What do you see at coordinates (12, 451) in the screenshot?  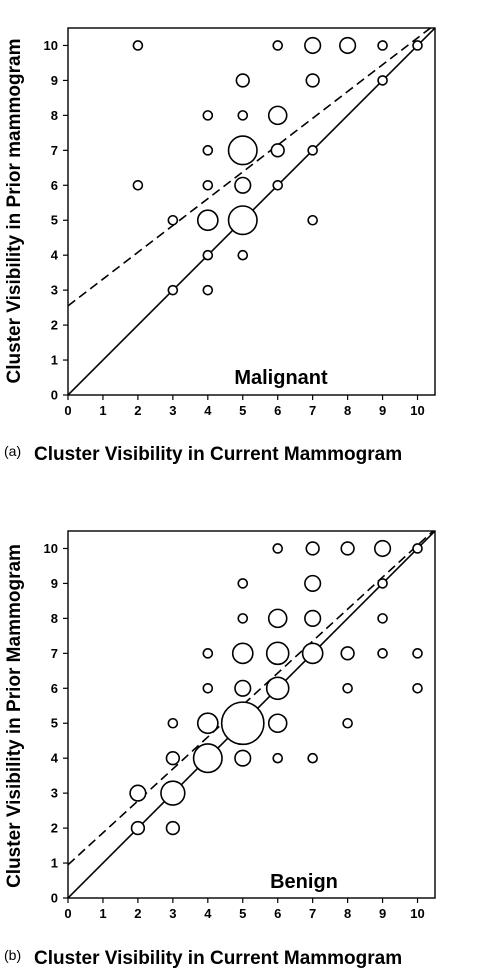 I see `panel-tag: (a)` at bounding box center [12, 451].